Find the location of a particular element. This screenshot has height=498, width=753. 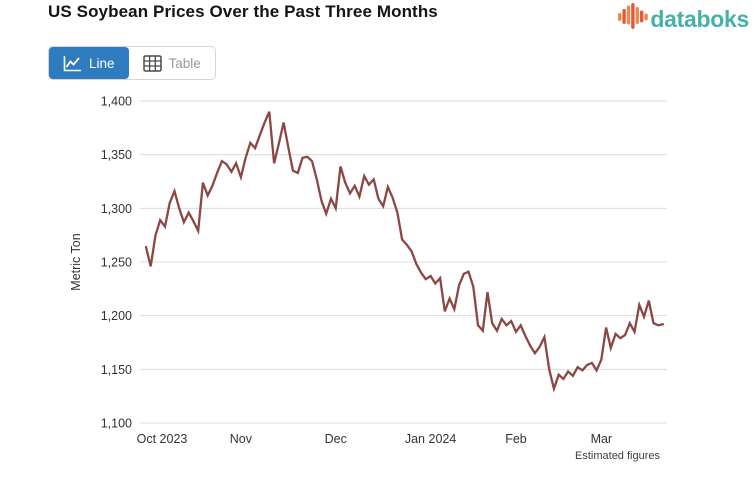

y-tick-label: 1,300 is located at coordinates (116, 209).